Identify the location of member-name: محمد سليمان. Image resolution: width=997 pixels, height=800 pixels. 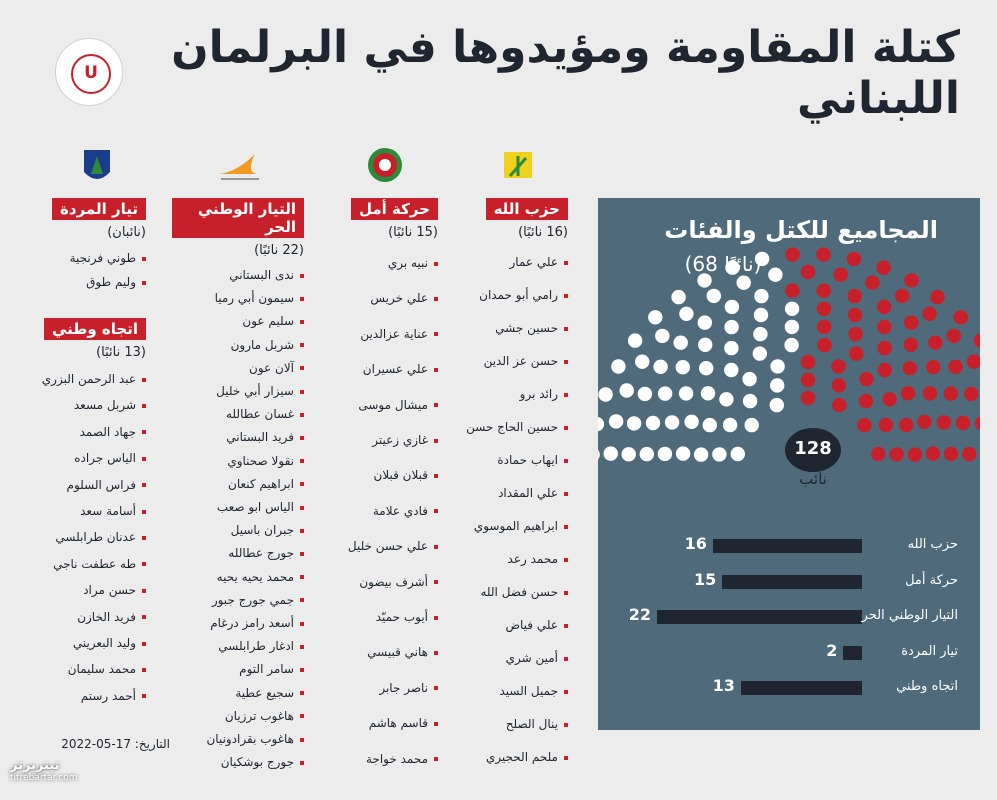
(93, 669).